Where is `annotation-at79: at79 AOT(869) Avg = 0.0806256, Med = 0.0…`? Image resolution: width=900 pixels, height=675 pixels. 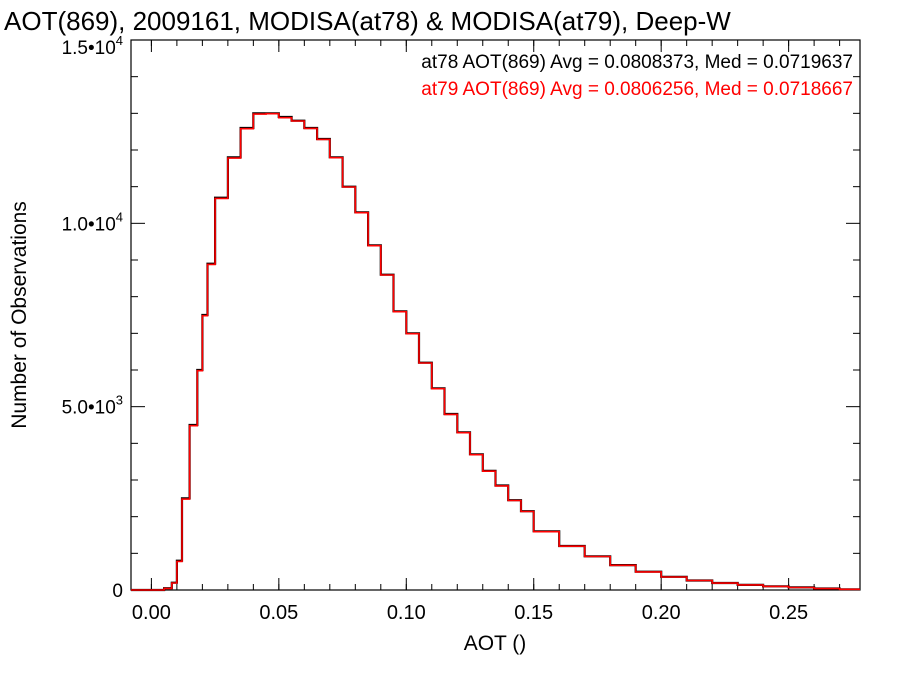
annotation-at79: at79 AOT(869) Avg = 0.0806256, Med = 0.0… is located at coordinates (637, 89).